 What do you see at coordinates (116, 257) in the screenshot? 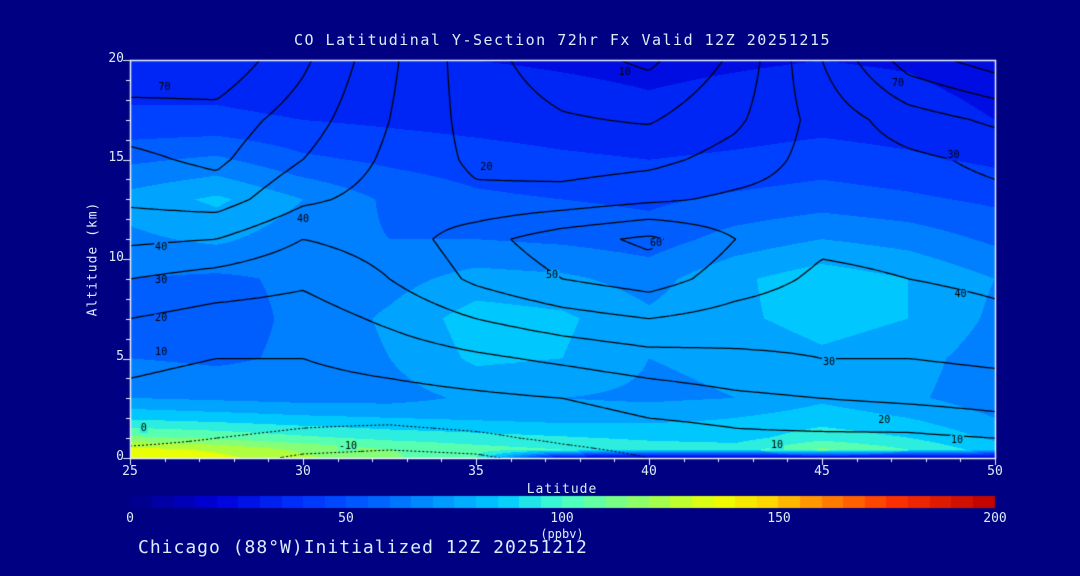
I see `y-tick-label: 10` at bounding box center [116, 257].